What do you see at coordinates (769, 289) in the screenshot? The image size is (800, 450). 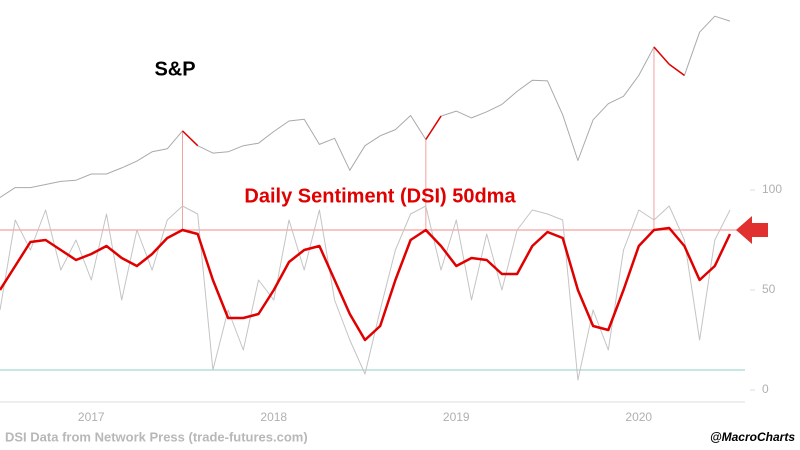 I see `y-tick-label: 50` at bounding box center [769, 289].